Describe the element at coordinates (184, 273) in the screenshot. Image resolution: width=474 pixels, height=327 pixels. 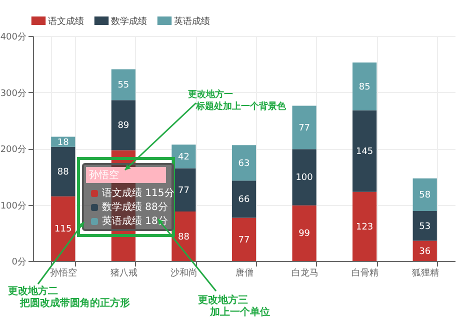
I see `x-tick-label: 沙和尚` at that location.